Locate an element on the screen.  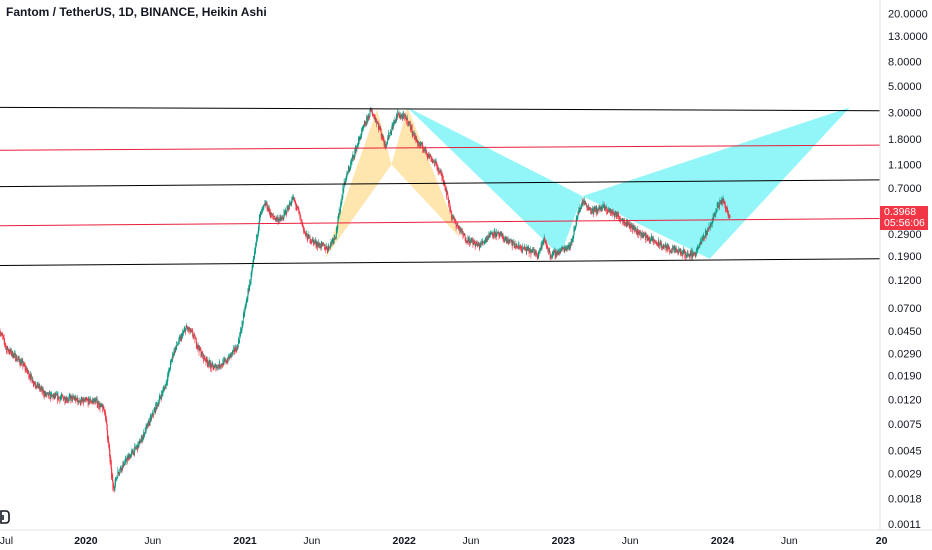
time-axis: Jul 2020 Jun 2021 Jun 2022 Jun 2023 Jun 2024 Jun 20 is located at coordinates (444, 541).